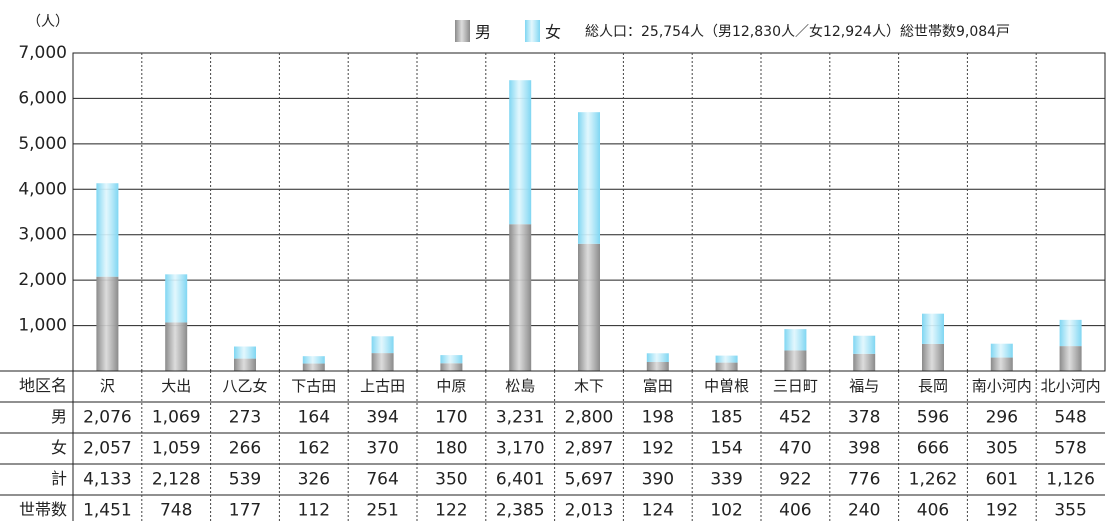  Describe the element at coordinates (382, 449) in the screenshot. I see `cell: 370` at that location.